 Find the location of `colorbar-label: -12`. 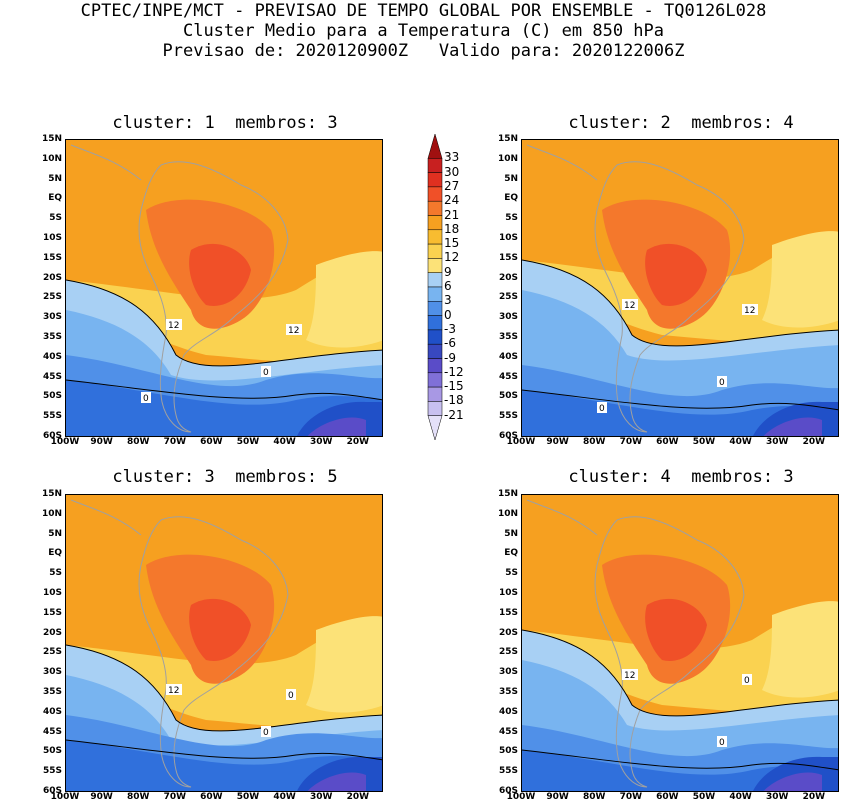

colorbar-label: -12 is located at coordinates (454, 371).